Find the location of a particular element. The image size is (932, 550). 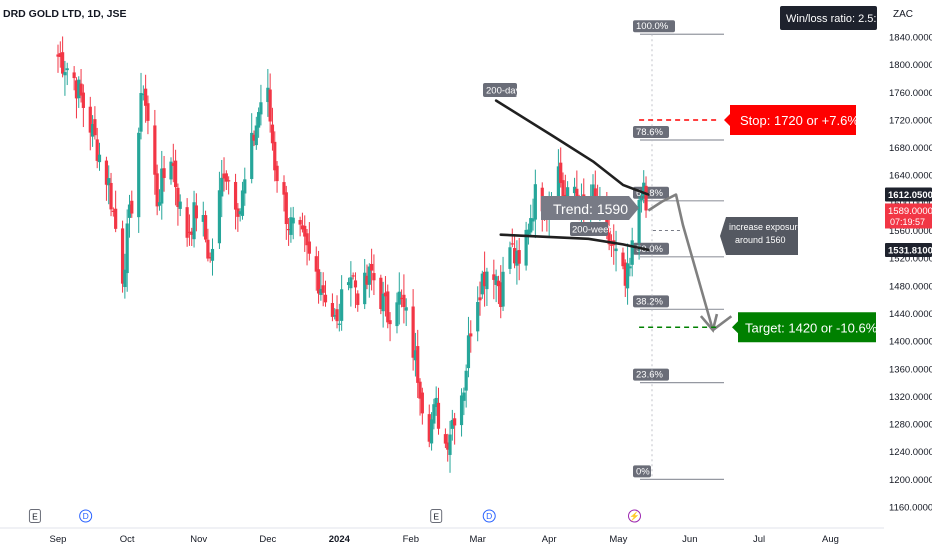

stop-callout is located at coordinates (790, 119).